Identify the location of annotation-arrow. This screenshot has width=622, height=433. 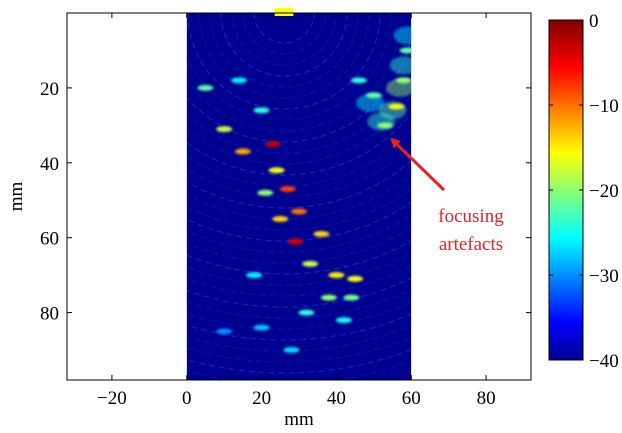
(418, 164).